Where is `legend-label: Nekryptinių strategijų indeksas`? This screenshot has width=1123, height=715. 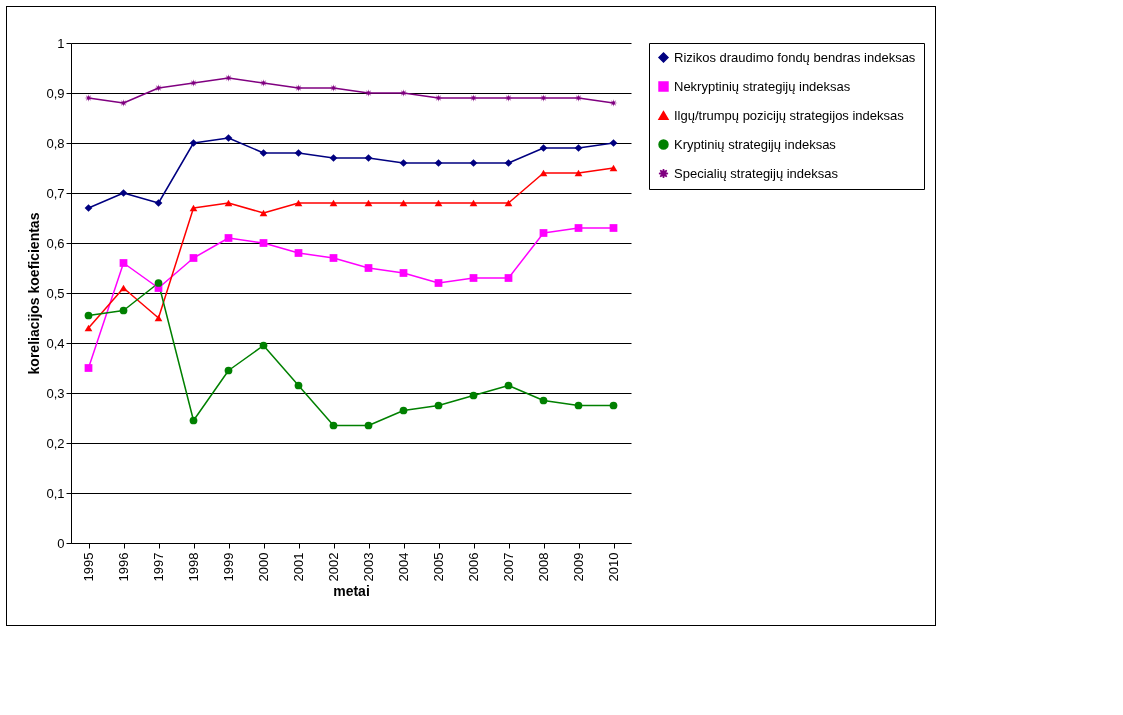 legend-label: Nekryptinių strategijų indeksas is located at coordinates (762, 86).